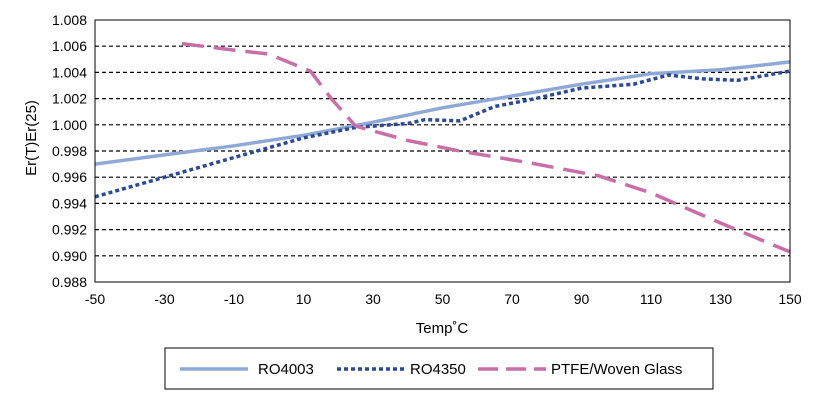 The image size is (827, 410). Describe the element at coordinates (69, 125) in the screenshot. I see `y-tick-label: 1.000` at that location.